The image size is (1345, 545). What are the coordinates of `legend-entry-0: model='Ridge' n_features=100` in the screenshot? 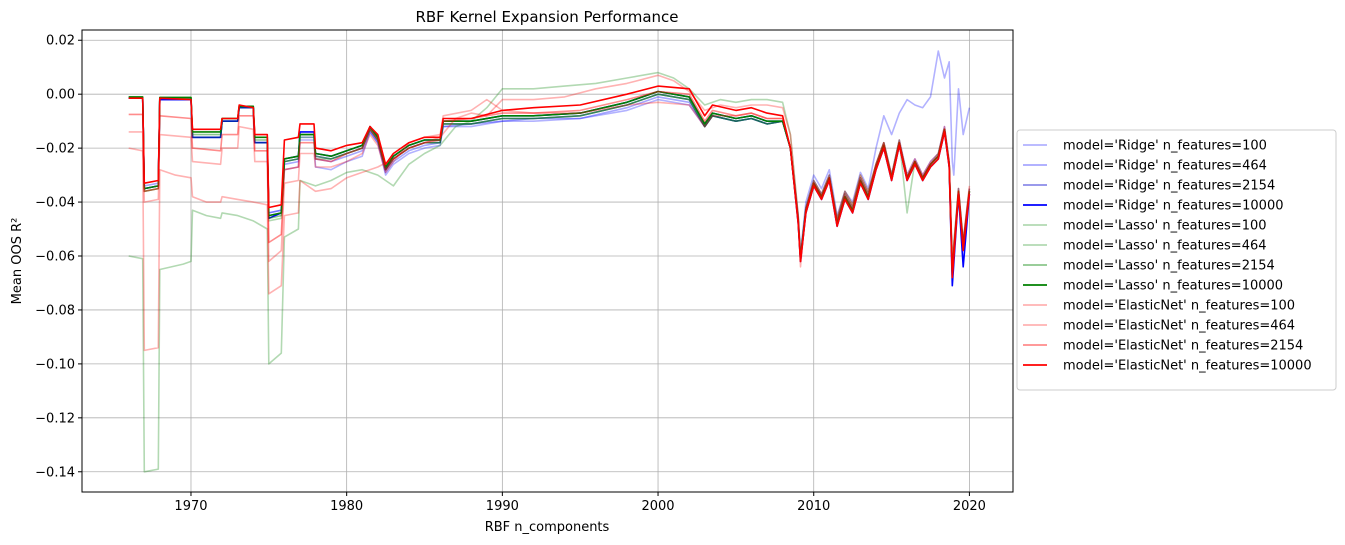 It's located at (1165, 146).